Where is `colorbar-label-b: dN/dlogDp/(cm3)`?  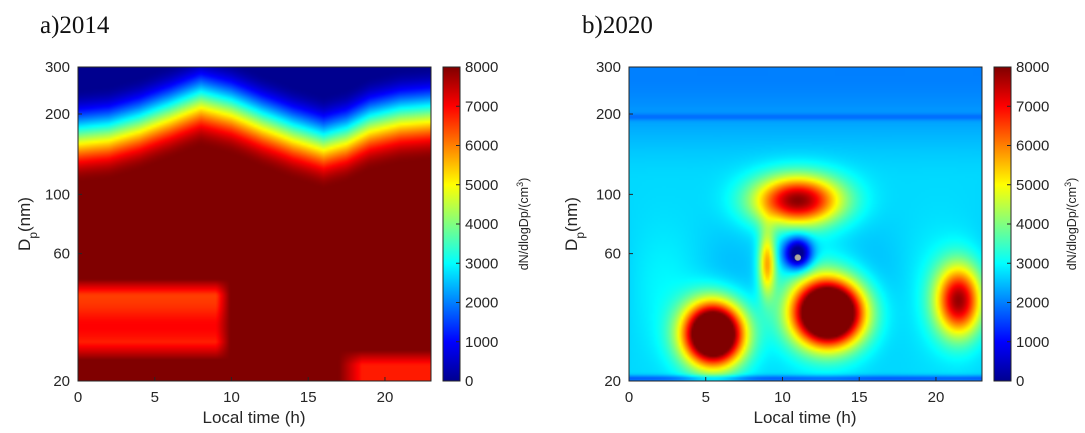 colorbar-label-b: dN/dlogDp/(cm3) is located at coordinates (1071, 224).